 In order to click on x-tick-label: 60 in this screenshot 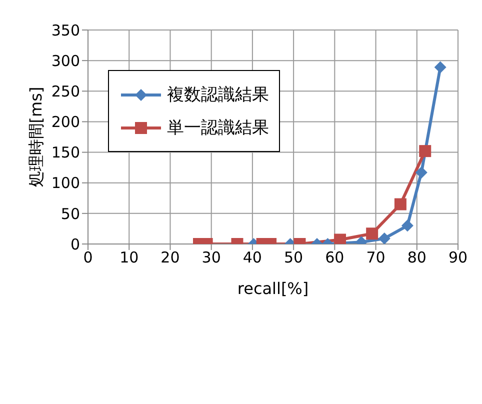, I will do `click(334, 257)`.